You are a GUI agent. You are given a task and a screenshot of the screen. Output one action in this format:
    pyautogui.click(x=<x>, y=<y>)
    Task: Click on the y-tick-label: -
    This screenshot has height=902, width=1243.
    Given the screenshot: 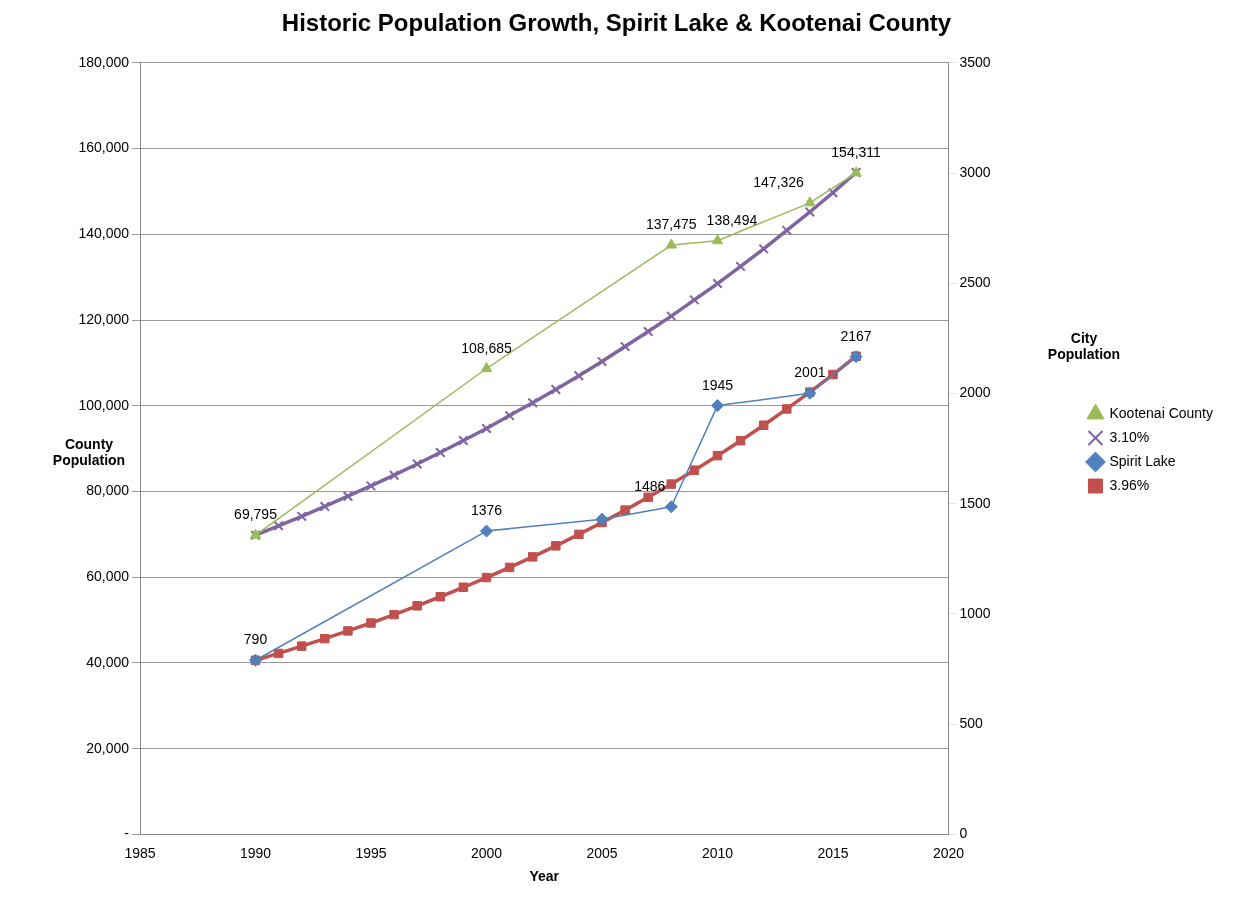 What is the action you would take?
    pyautogui.click(x=127, y=833)
    